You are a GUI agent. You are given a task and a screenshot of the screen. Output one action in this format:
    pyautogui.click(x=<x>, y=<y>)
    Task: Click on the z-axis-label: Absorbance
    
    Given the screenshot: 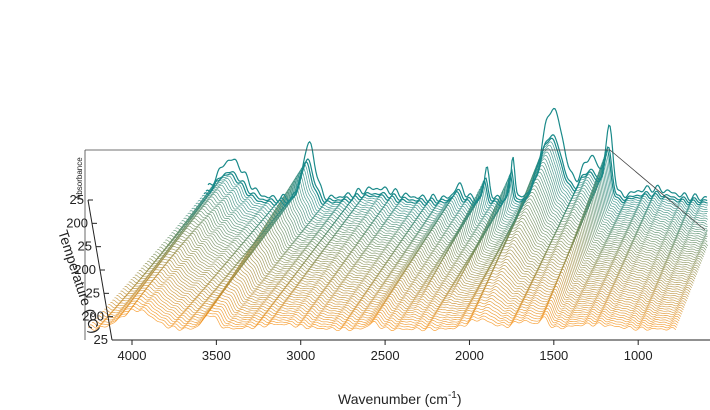 What is the action you would take?
    pyautogui.click(x=79, y=178)
    